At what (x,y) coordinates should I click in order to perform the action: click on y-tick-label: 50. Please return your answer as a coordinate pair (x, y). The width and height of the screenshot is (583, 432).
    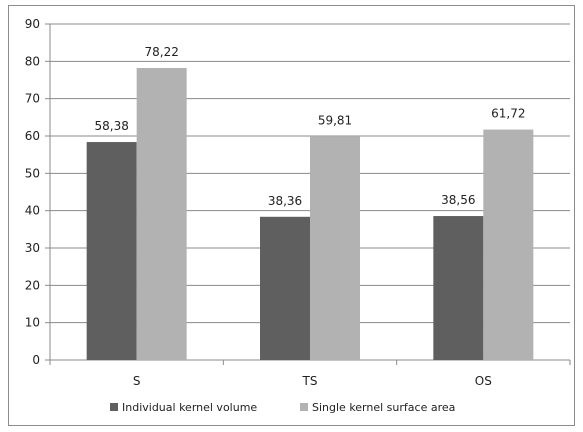
    Looking at the image, I should click on (32, 173).